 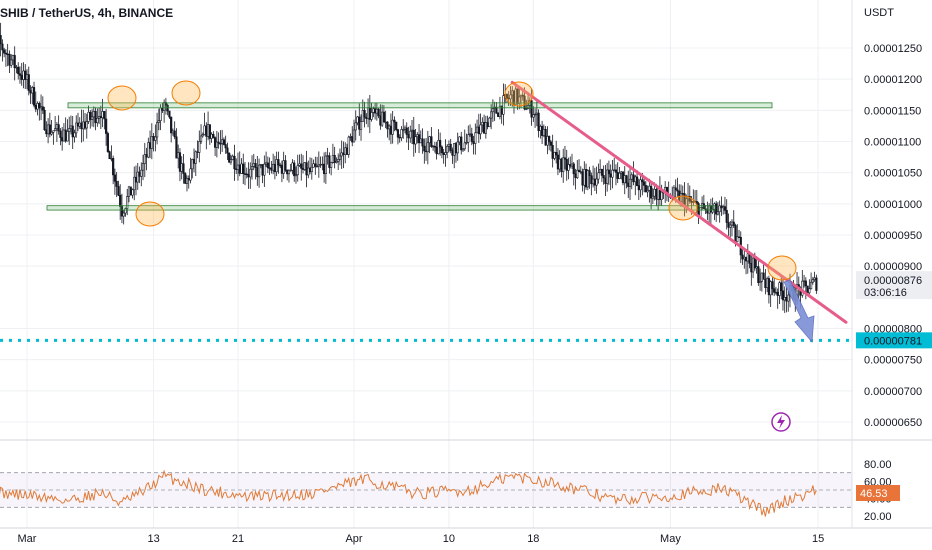 I want to click on last-price-badge, so click(x=894, y=285).